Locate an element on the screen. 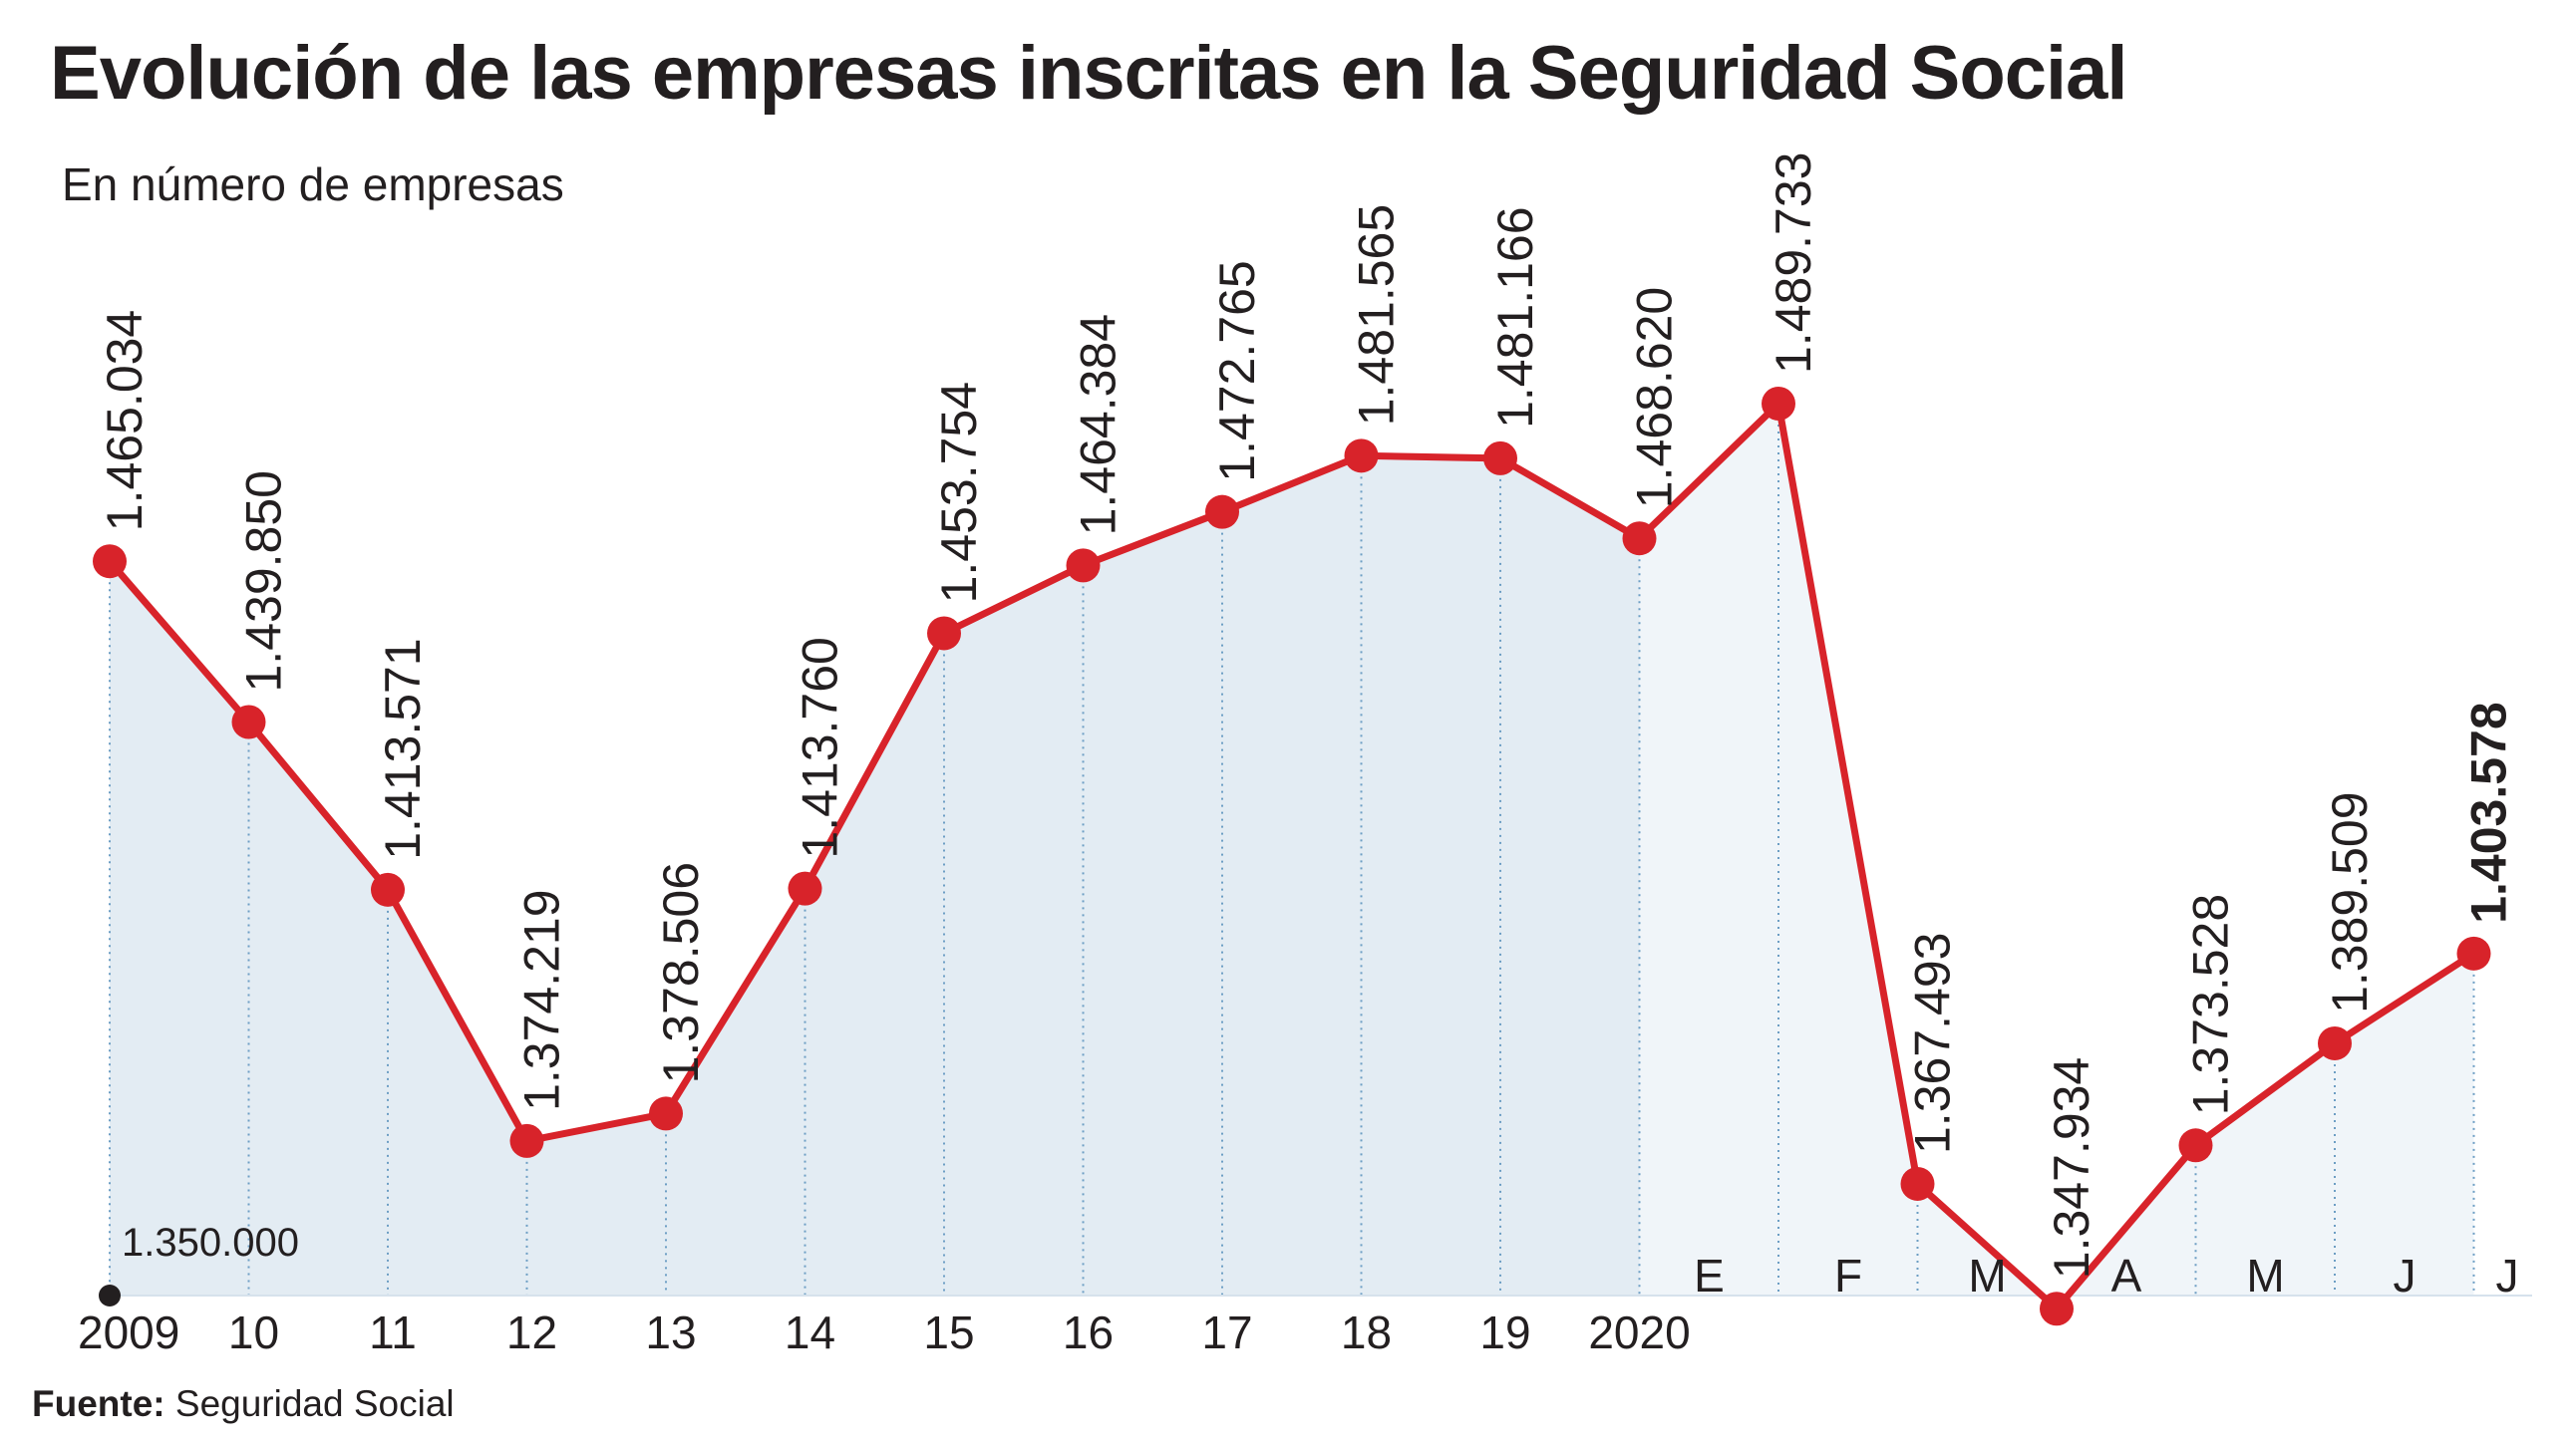 The image size is (2576, 1450). x-tick-label: F is located at coordinates (1848, 1276).